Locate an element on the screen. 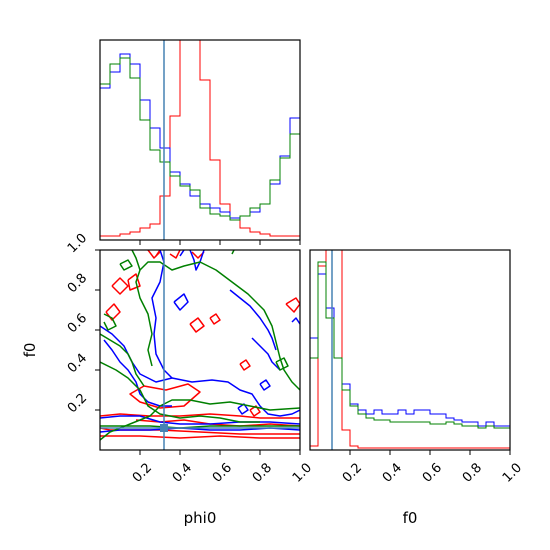 The width and height of the screenshot is (550, 550). contour-data is located at coordinates (200, 345).